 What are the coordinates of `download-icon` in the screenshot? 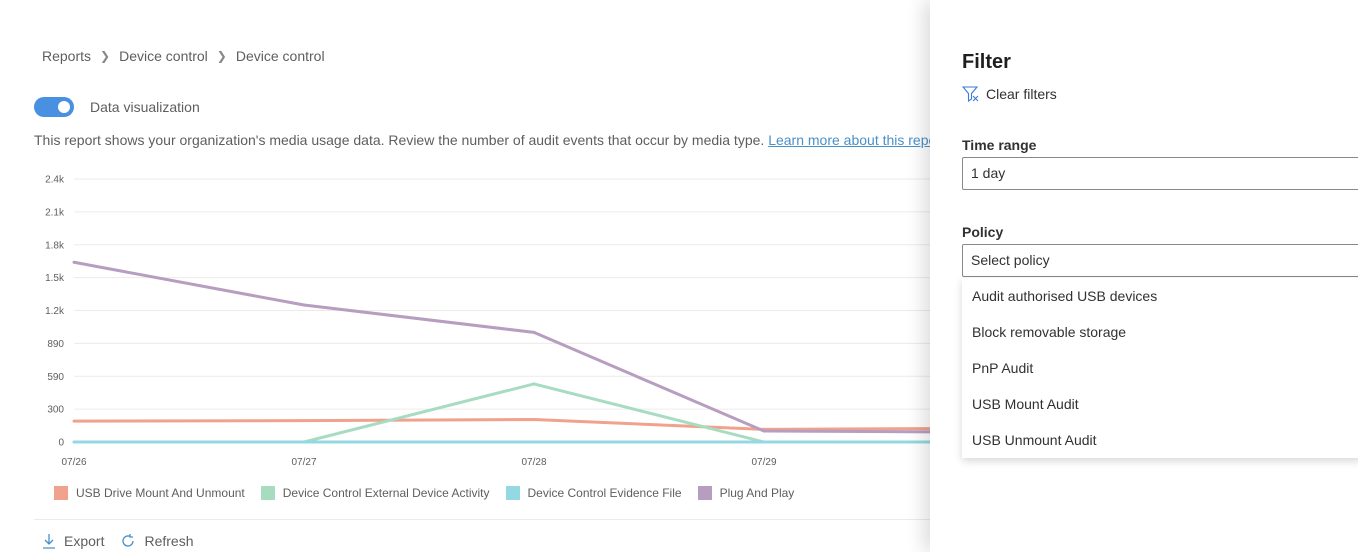 It's located at (49, 541).